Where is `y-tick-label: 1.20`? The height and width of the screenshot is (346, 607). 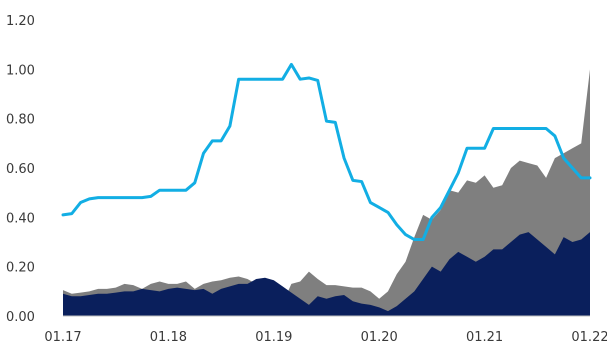
y-tick-label: 1.20 is located at coordinates (20, 21).